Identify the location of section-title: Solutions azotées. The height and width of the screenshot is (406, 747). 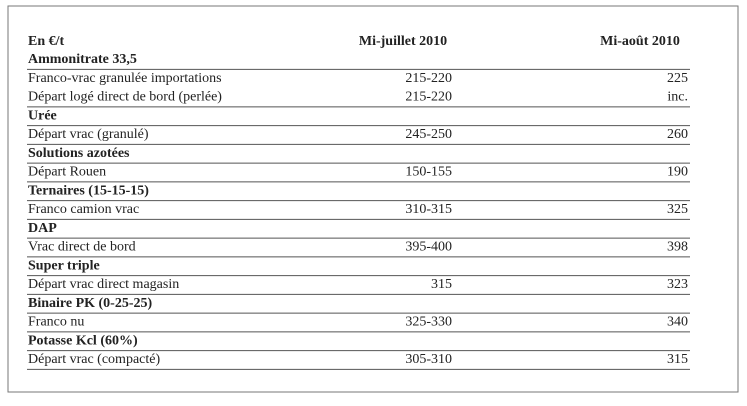
(79, 153).